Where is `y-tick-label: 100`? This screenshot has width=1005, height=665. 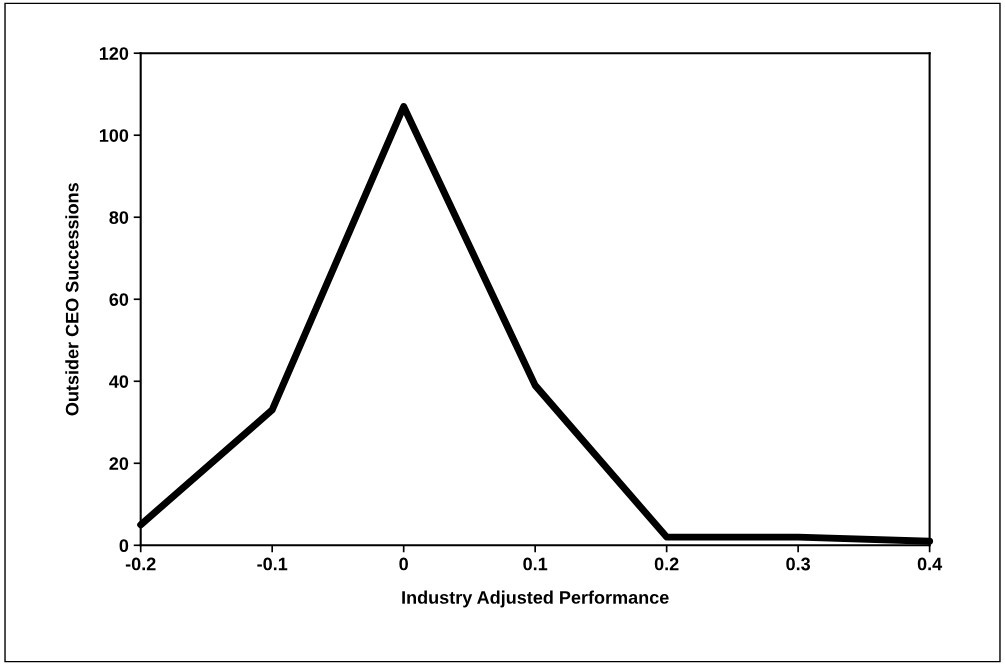
y-tick-label: 100 is located at coordinates (114, 135).